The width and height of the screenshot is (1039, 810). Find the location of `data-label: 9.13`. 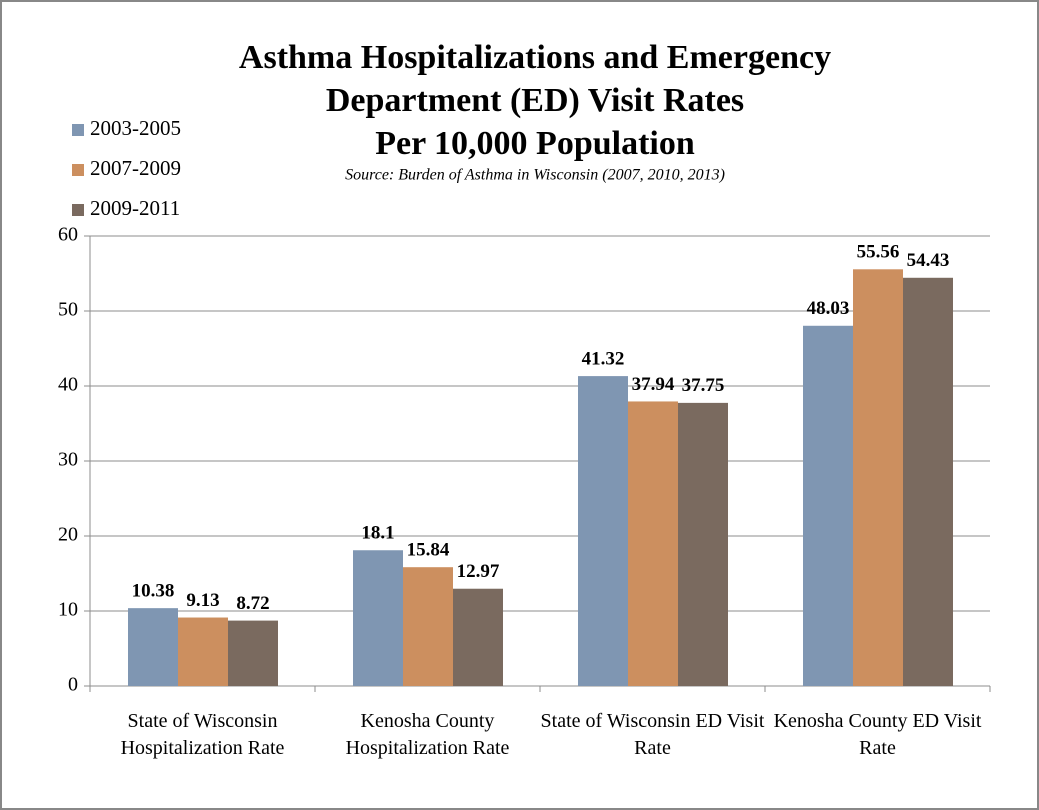

data-label: 9.13 is located at coordinates (202, 600).